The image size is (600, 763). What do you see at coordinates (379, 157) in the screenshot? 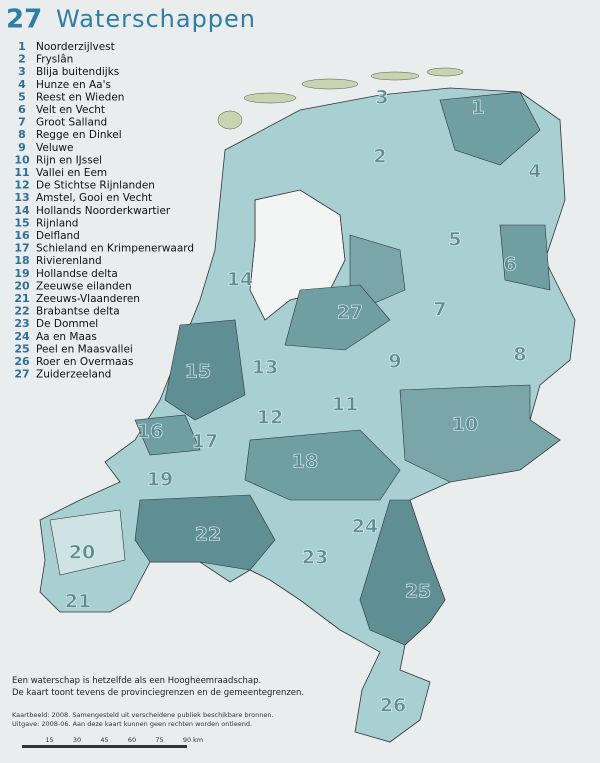
I see `map-label: 2` at bounding box center [379, 157].